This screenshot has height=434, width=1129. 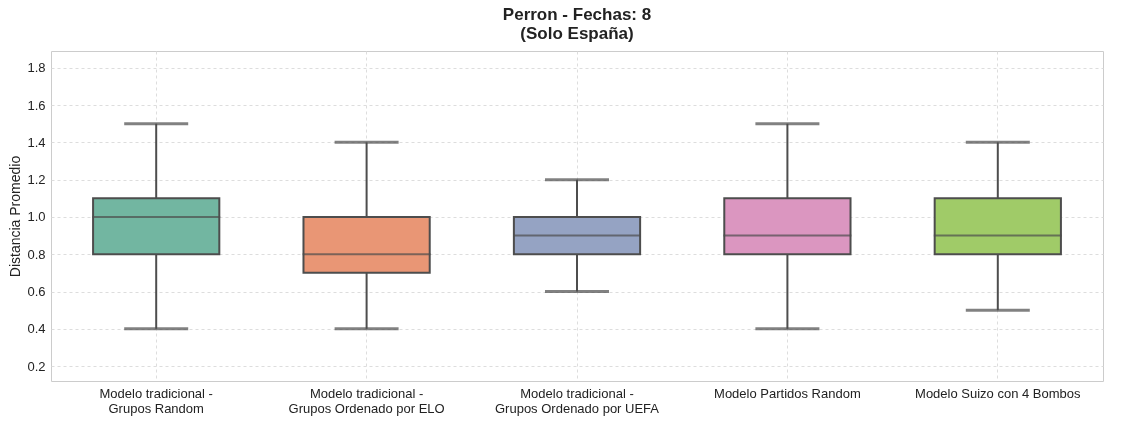 What do you see at coordinates (577, 400) in the screenshot?
I see `x-tick-label: Modelo tradicional - Grupos Ordenado por UEFA` at bounding box center [577, 400].